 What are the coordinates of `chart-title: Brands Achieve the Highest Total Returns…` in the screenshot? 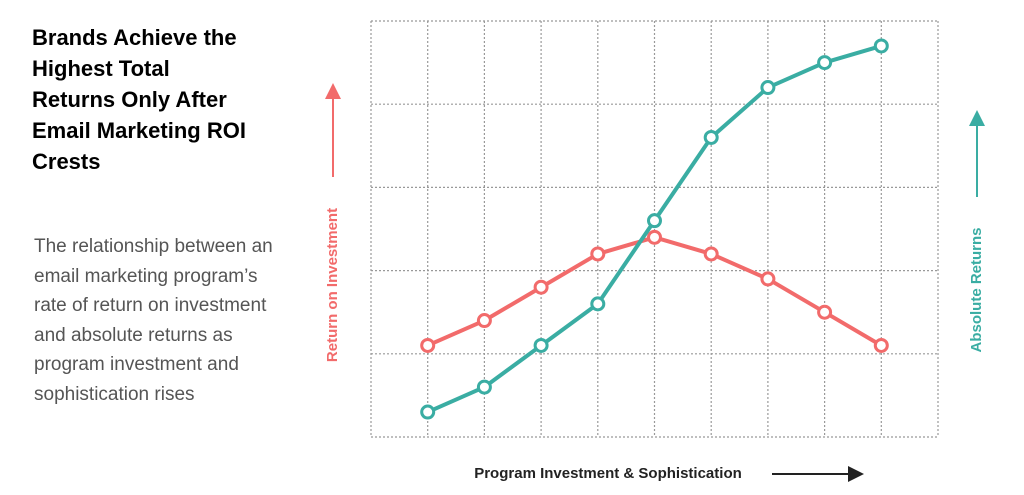 It's located at (139, 99).